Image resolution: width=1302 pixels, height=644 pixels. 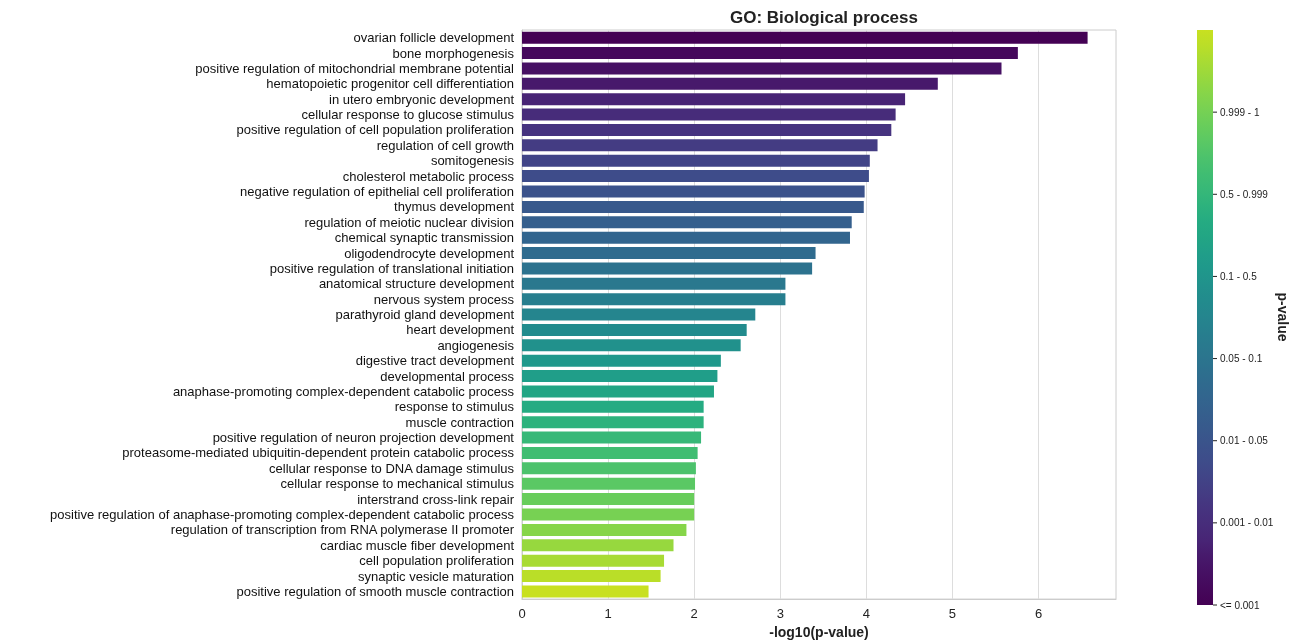 I want to click on y-tick-label: ovarian follicle development, so click(x=434, y=38).